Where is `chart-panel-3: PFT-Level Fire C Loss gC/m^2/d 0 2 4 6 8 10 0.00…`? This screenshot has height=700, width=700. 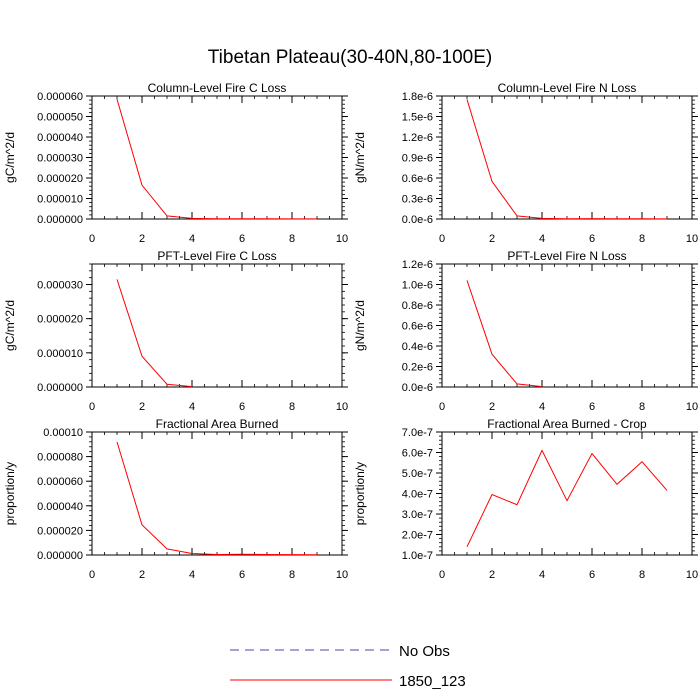
chart-panel-3: PFT-Level Fire C Loss gC/m^2/d 0 2 4 6 8 10 0.00… is located at coordinates (175, 331).